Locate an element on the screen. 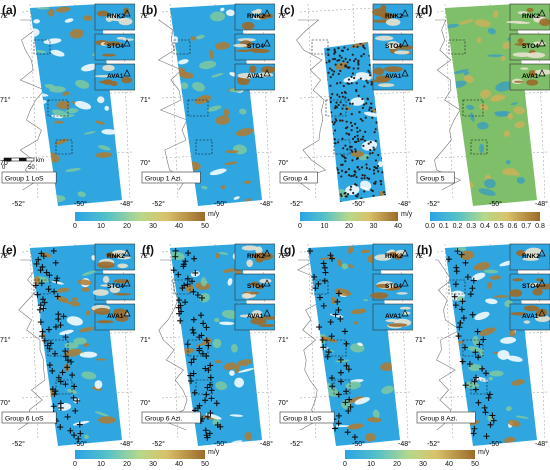 This screenshot has width=550, height=470. colorbar-tick: 10 is located at coordinates (324, 226).